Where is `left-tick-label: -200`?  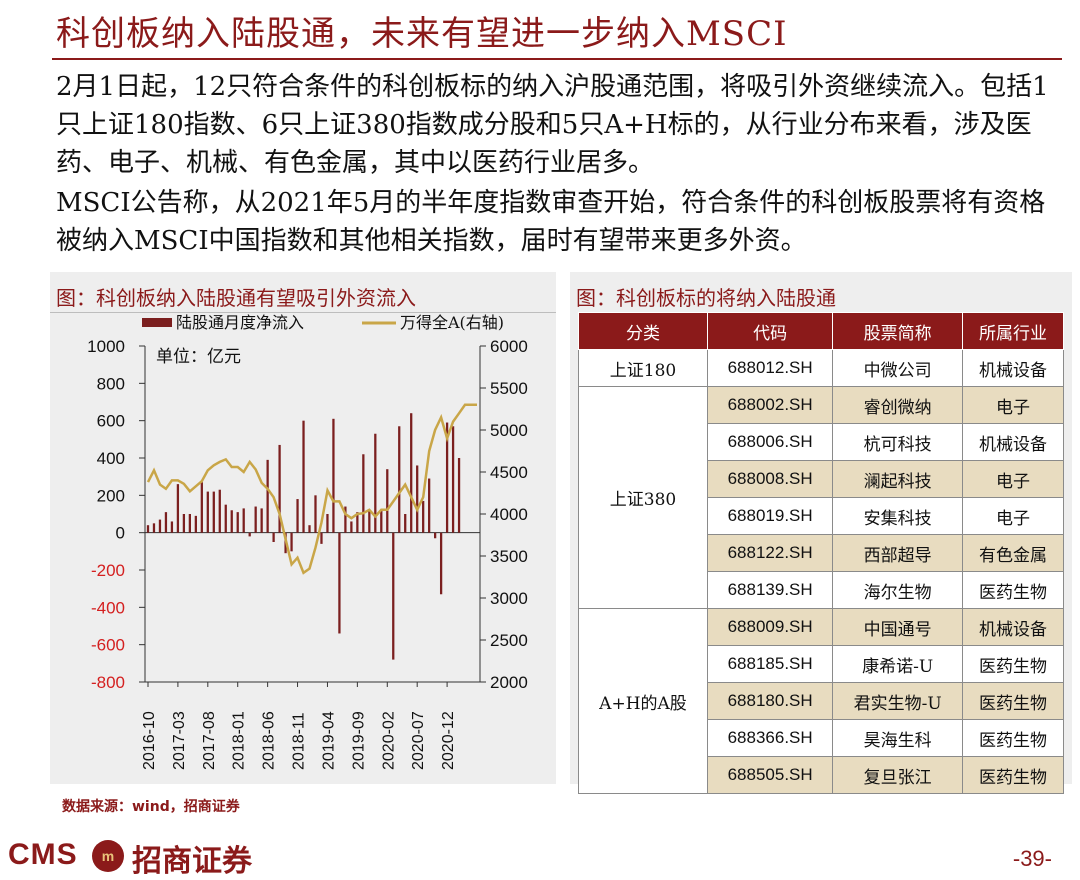 left-tick-label: -200 is located at coordinates (108, 570).